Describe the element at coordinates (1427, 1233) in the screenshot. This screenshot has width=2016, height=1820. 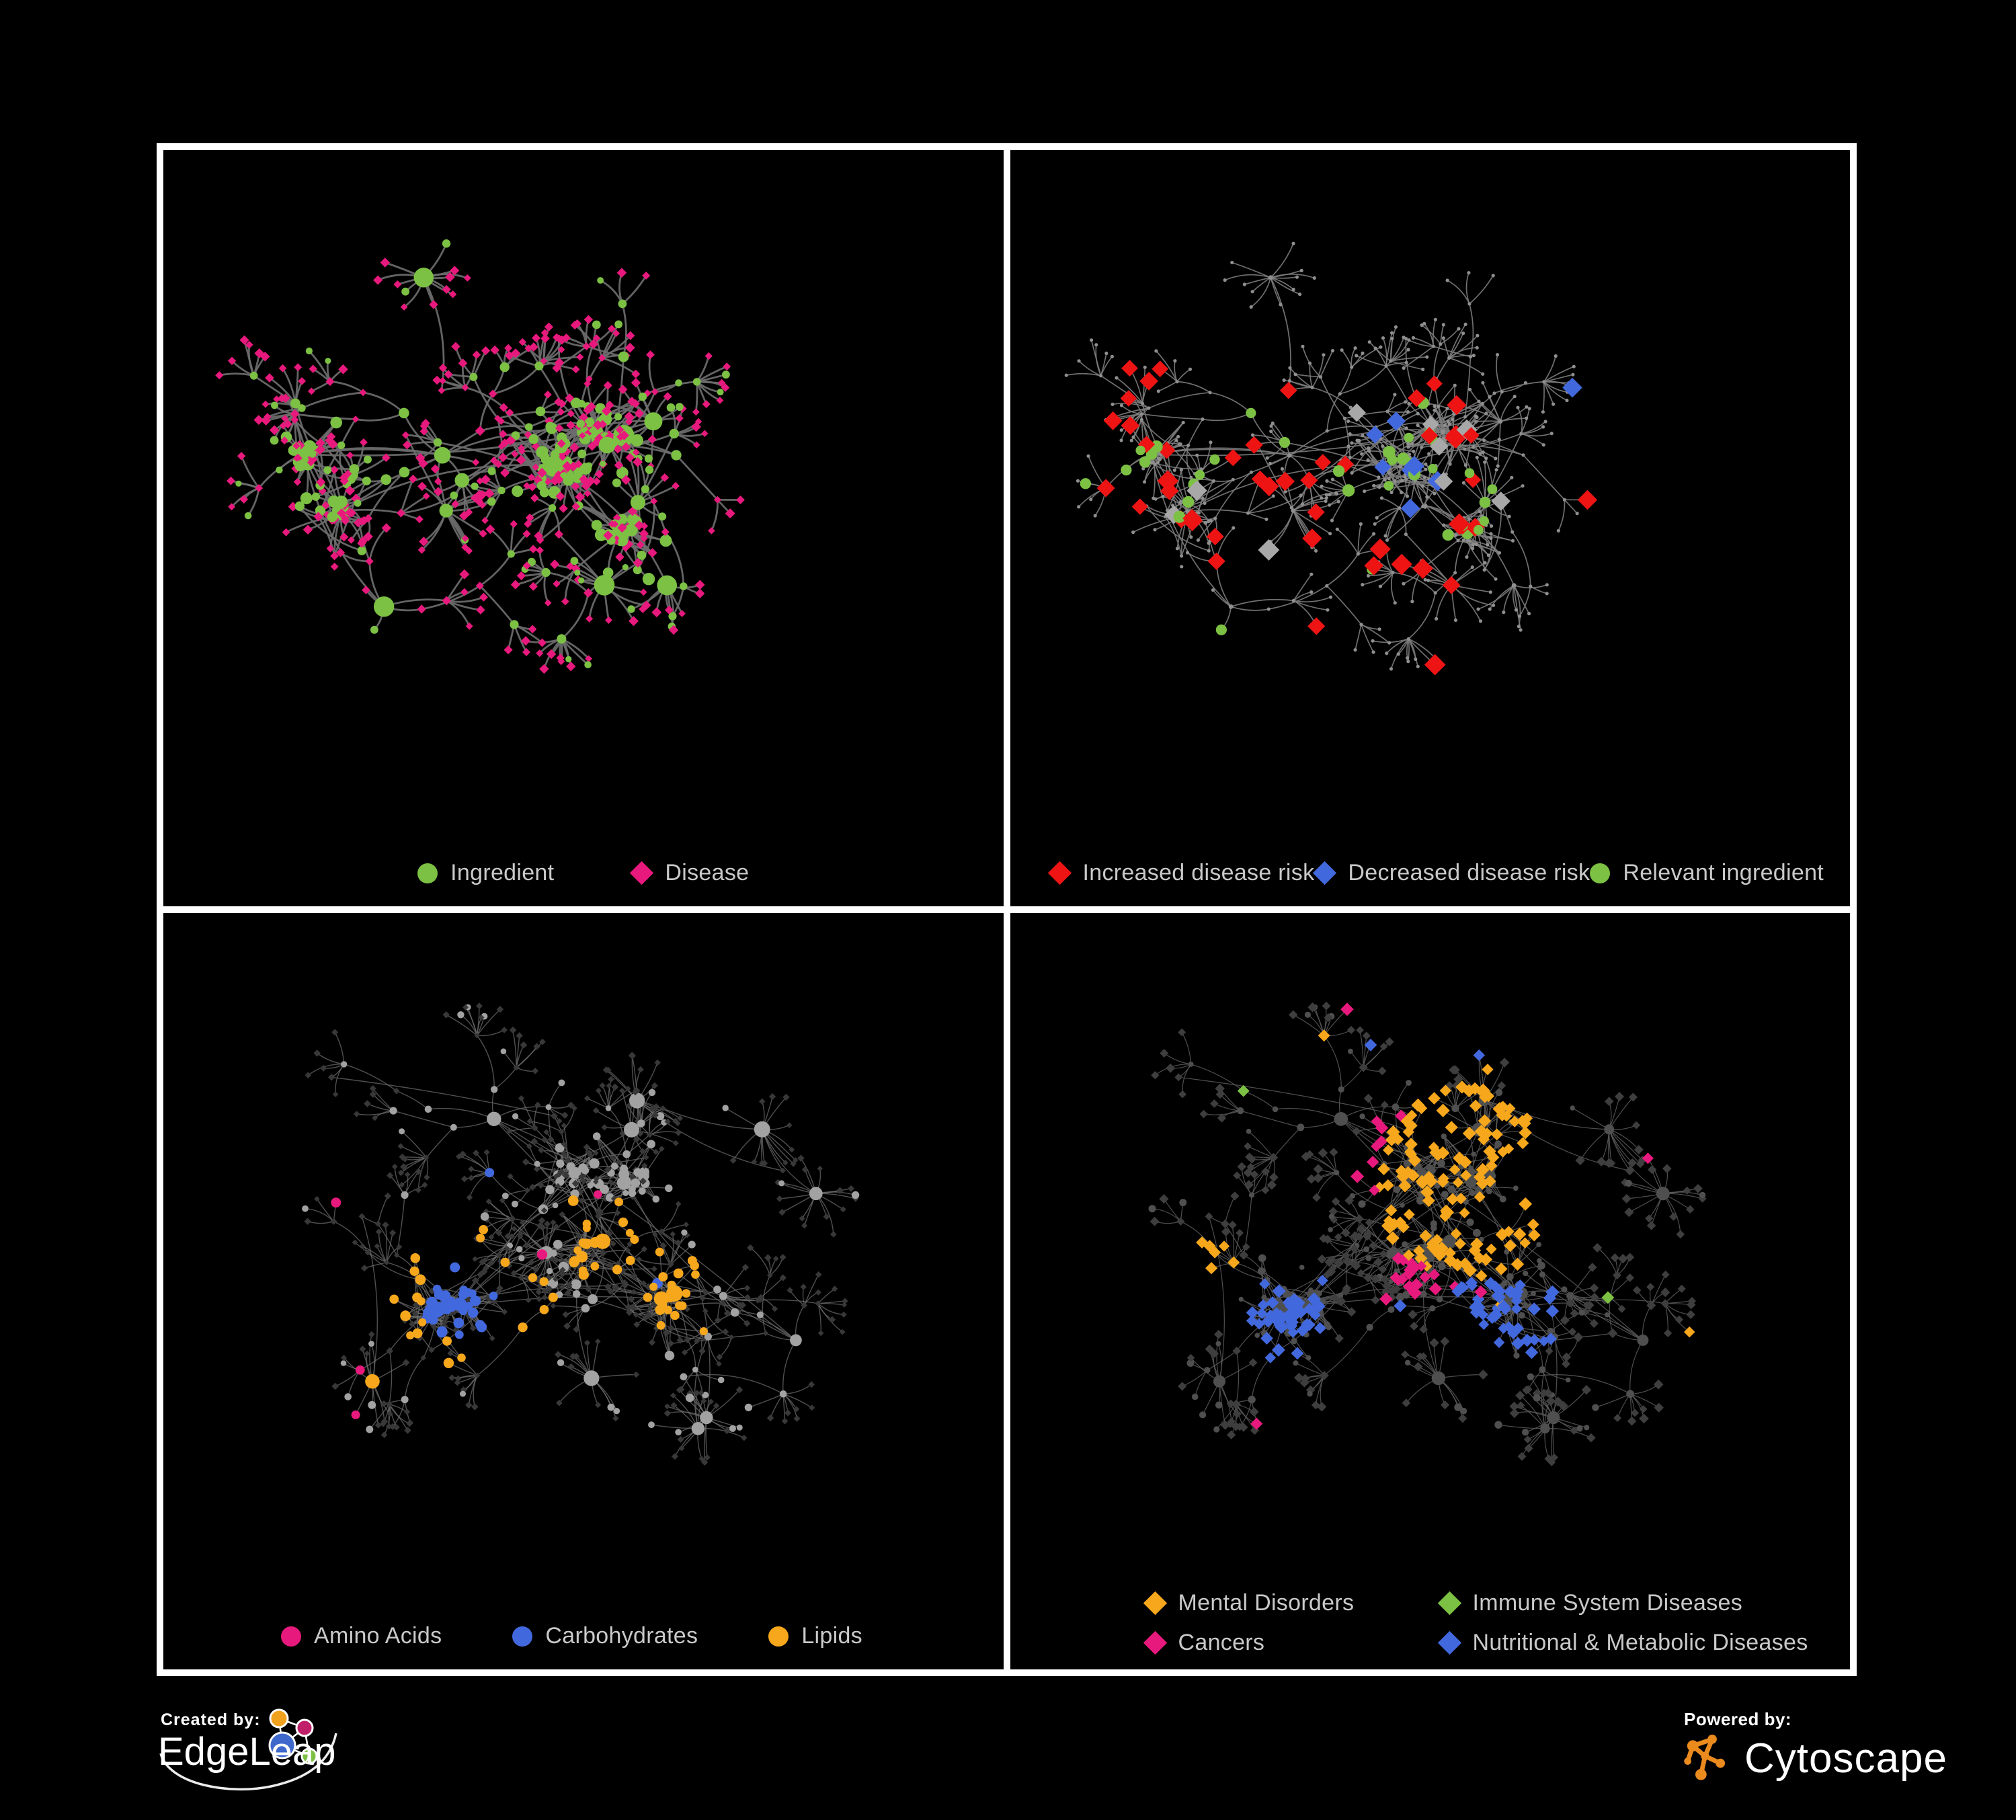
I see `network-disease-categories` at that location.